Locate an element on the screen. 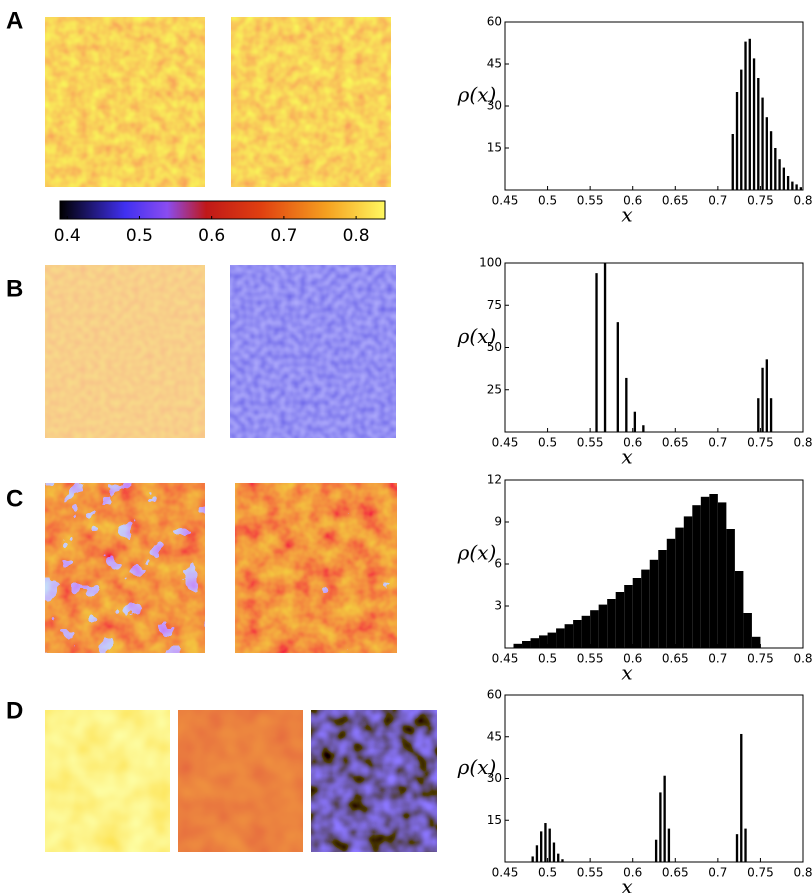  y-tick-label: 45 is located at coordinates (494, 64).